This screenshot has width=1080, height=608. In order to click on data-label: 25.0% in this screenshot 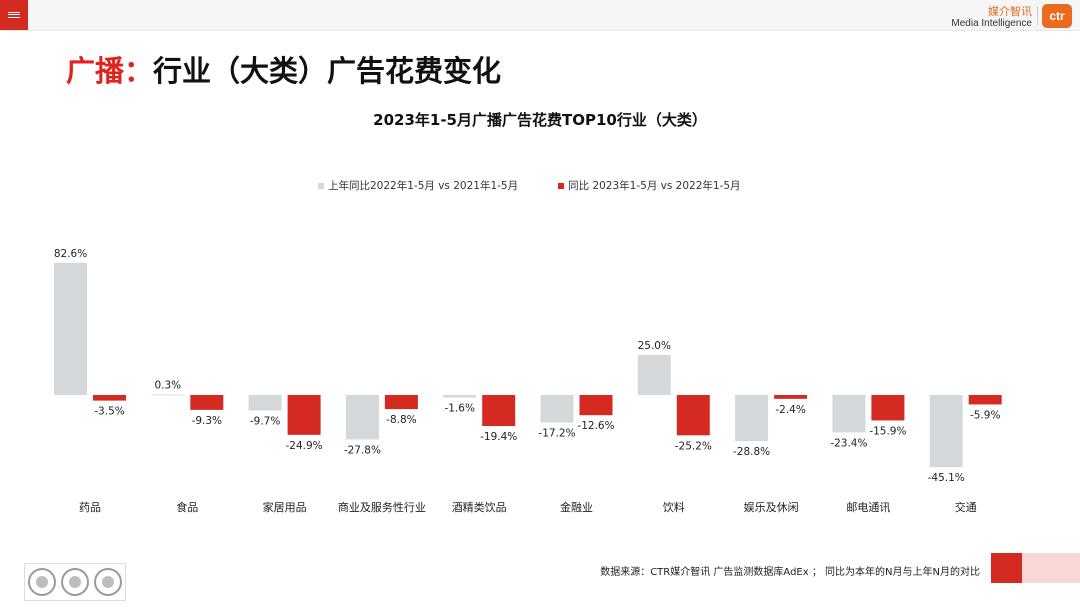, I will do `click(654, 346)`.